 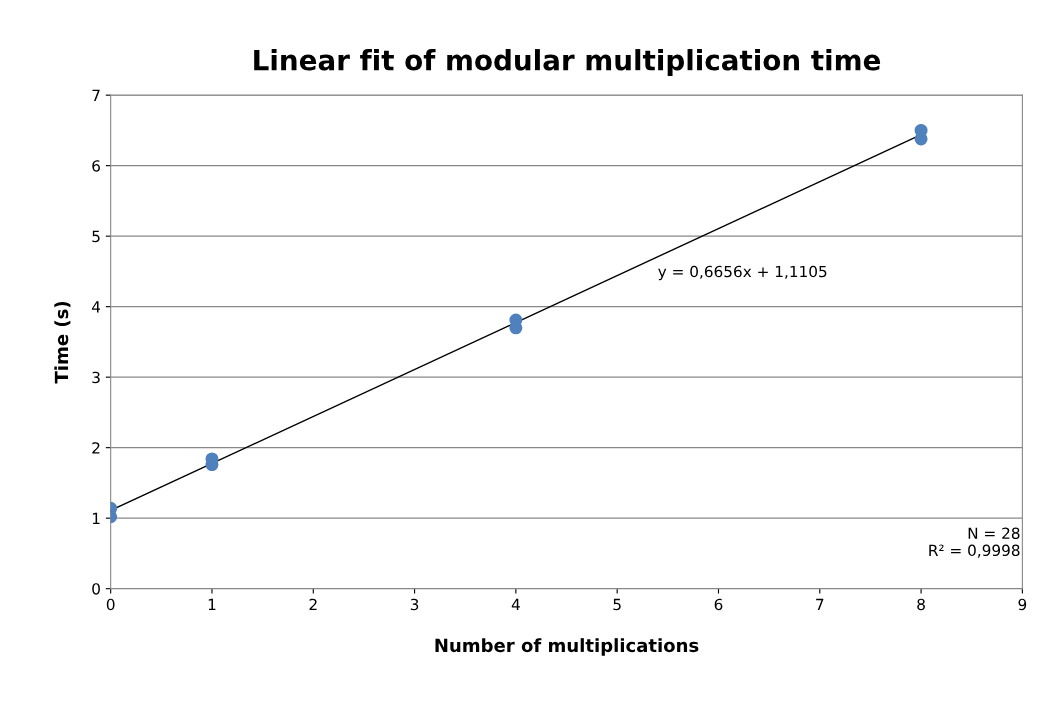 I want to click on x-tick-label: 3, so click(x=414, y=604).